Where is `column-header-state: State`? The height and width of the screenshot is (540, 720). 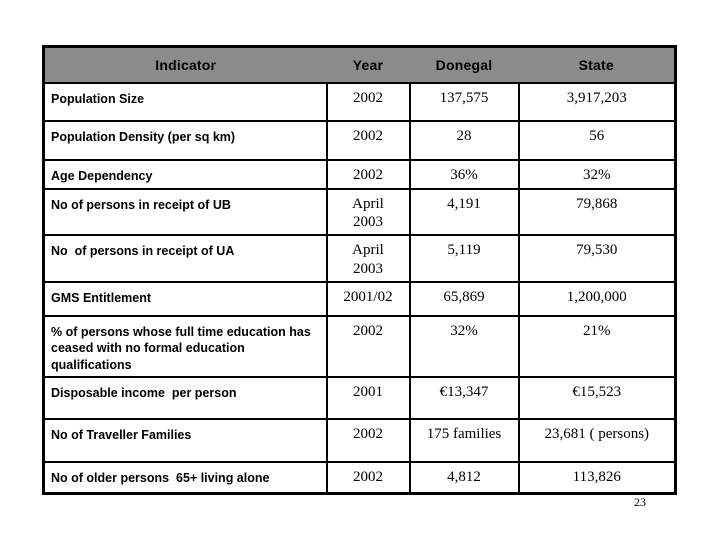
column-header-state: State is located at coordinates (597, 65).